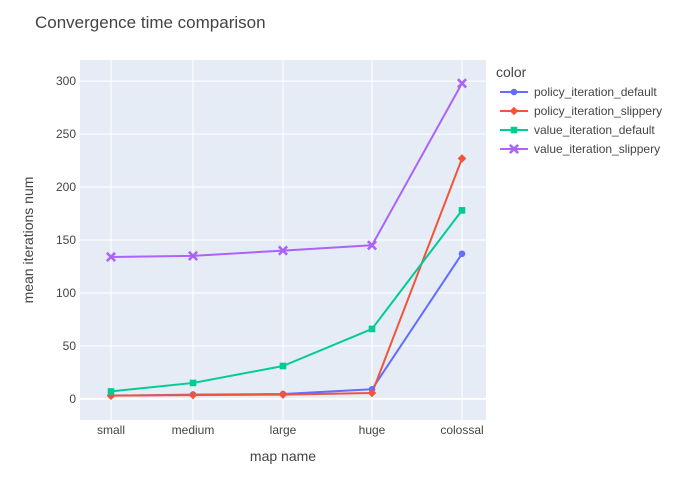 Image resolution: width=700 pixels, height=500 pixels. Describe the element at coordinates (283, 394) in the screenshot. I see `point-policy-iteration-slippery-large` at that location.